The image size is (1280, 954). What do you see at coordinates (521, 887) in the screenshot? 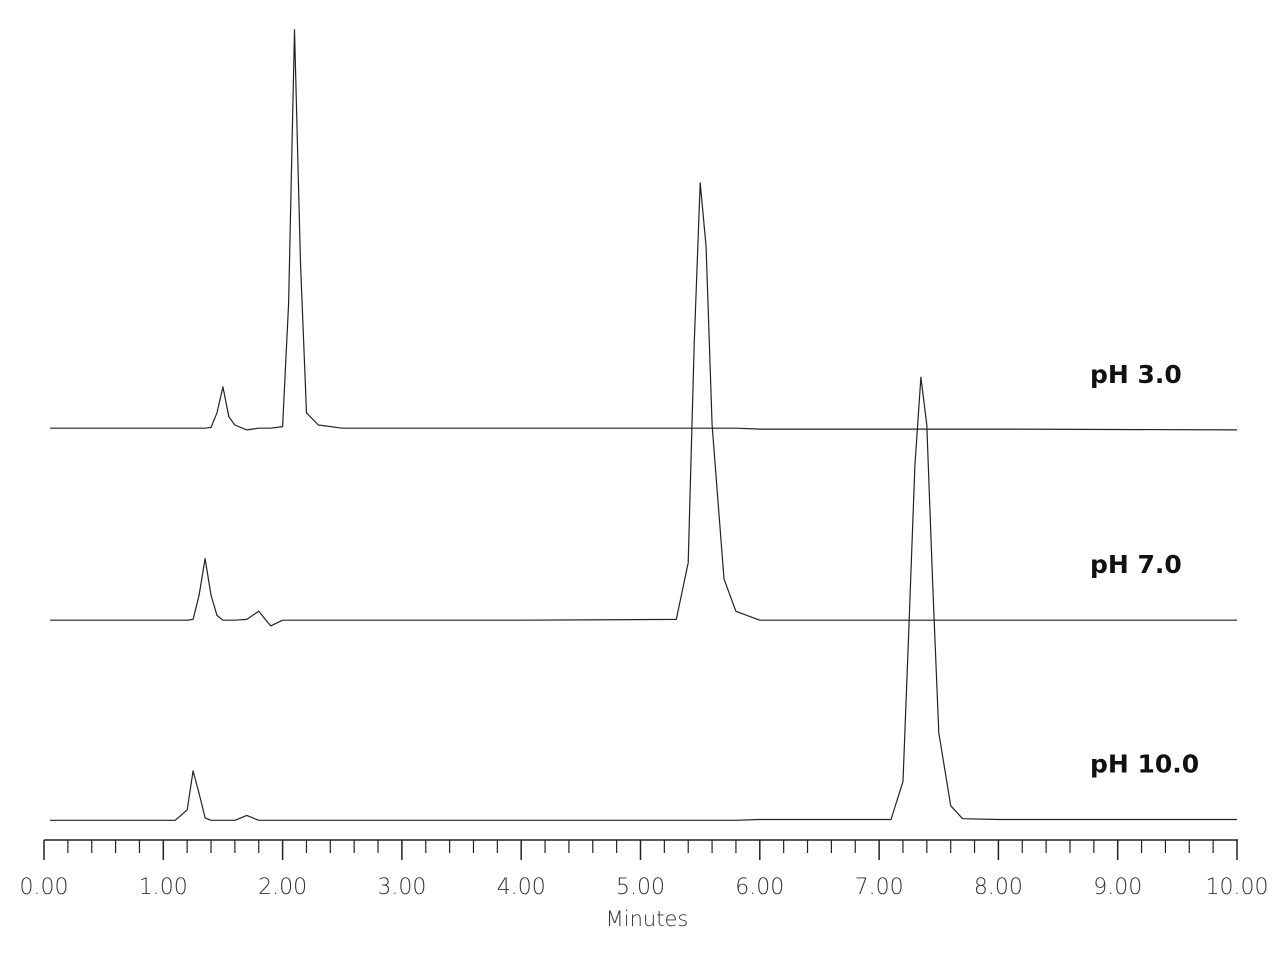
I see `x-tick-label: 4.00` at bounding box center [521, 887].